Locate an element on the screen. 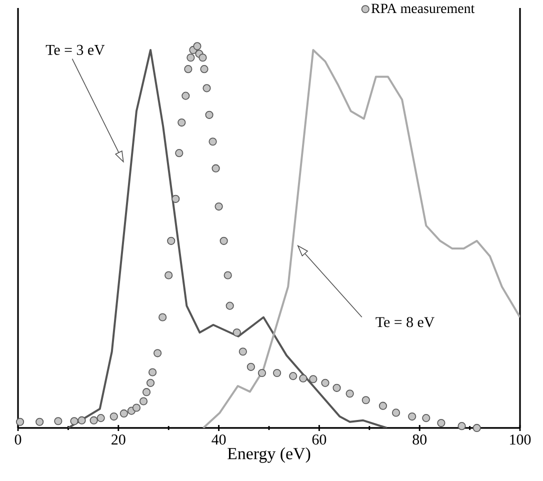 Image resolution: width=543 pixels, height=481 pixels. x-tick-label: 40 is located at coordinates (219, 439).